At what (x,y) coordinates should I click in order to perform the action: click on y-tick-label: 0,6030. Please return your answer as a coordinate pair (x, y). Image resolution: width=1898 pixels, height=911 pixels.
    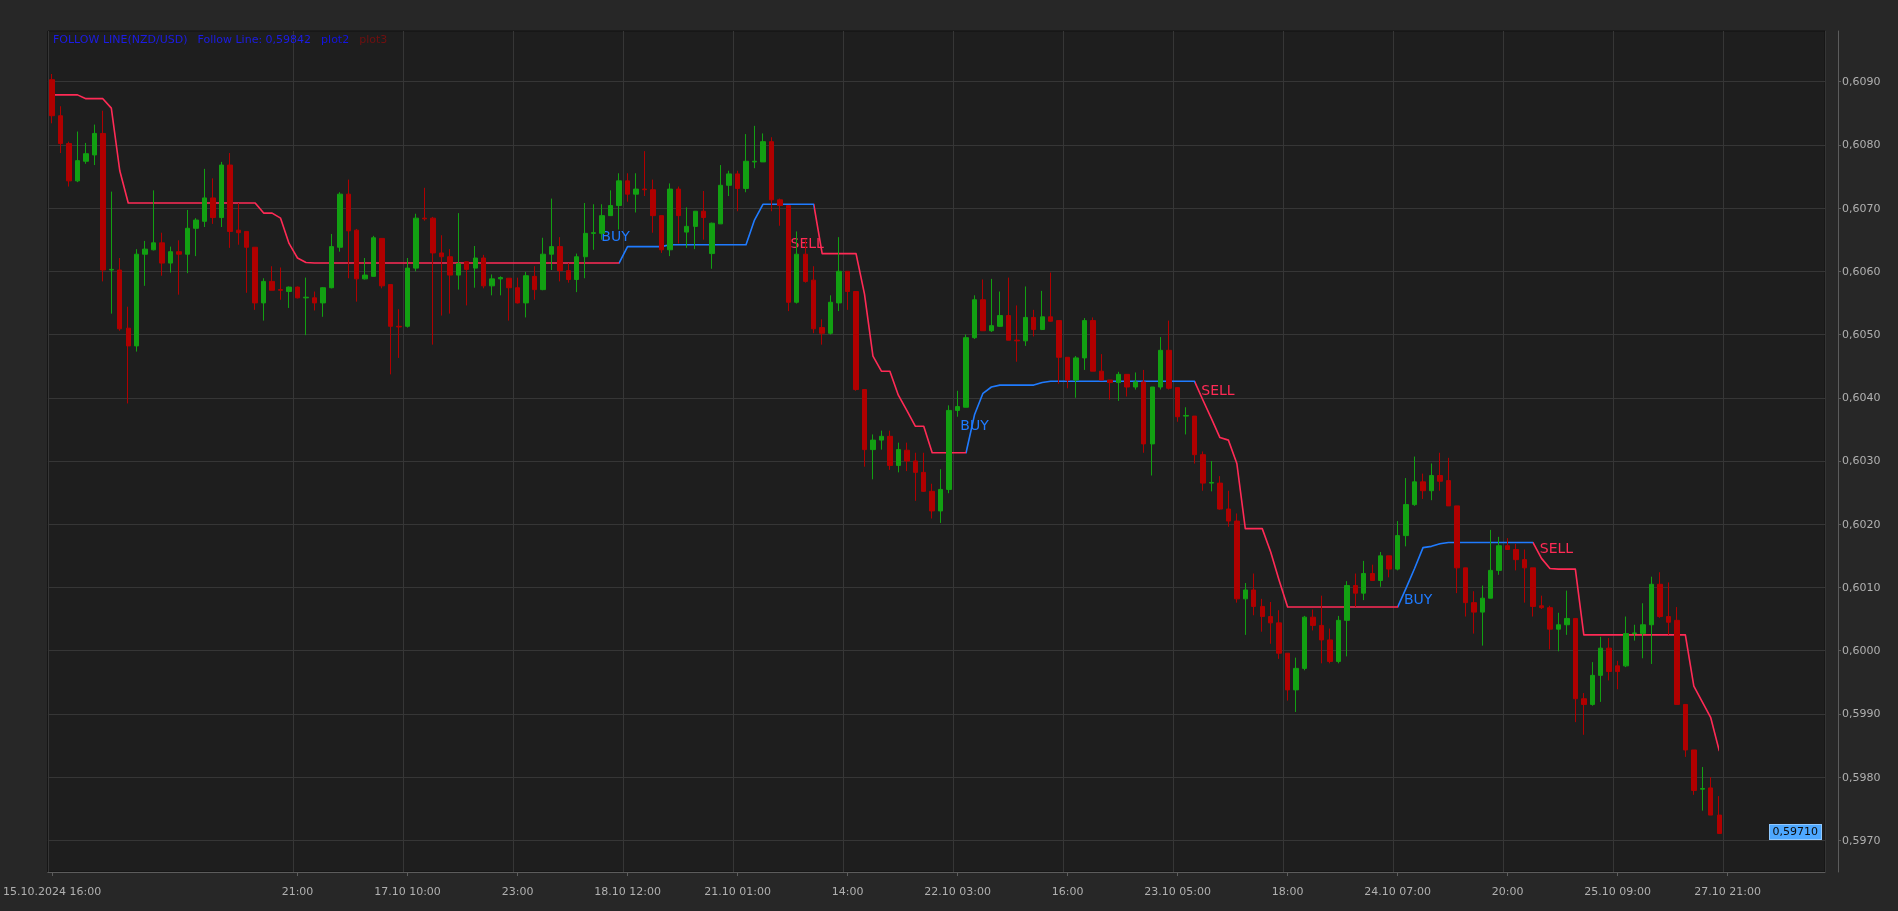
    Looking at the image, I should click on (1861, 461).